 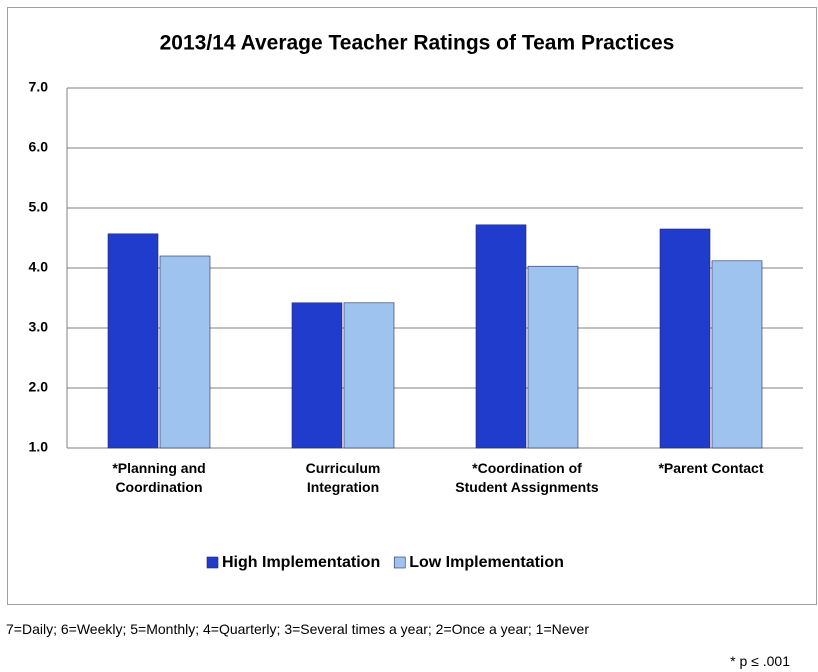 I want to click on x-tick-label: Curriculum Integration, so click(x=343, y=477).